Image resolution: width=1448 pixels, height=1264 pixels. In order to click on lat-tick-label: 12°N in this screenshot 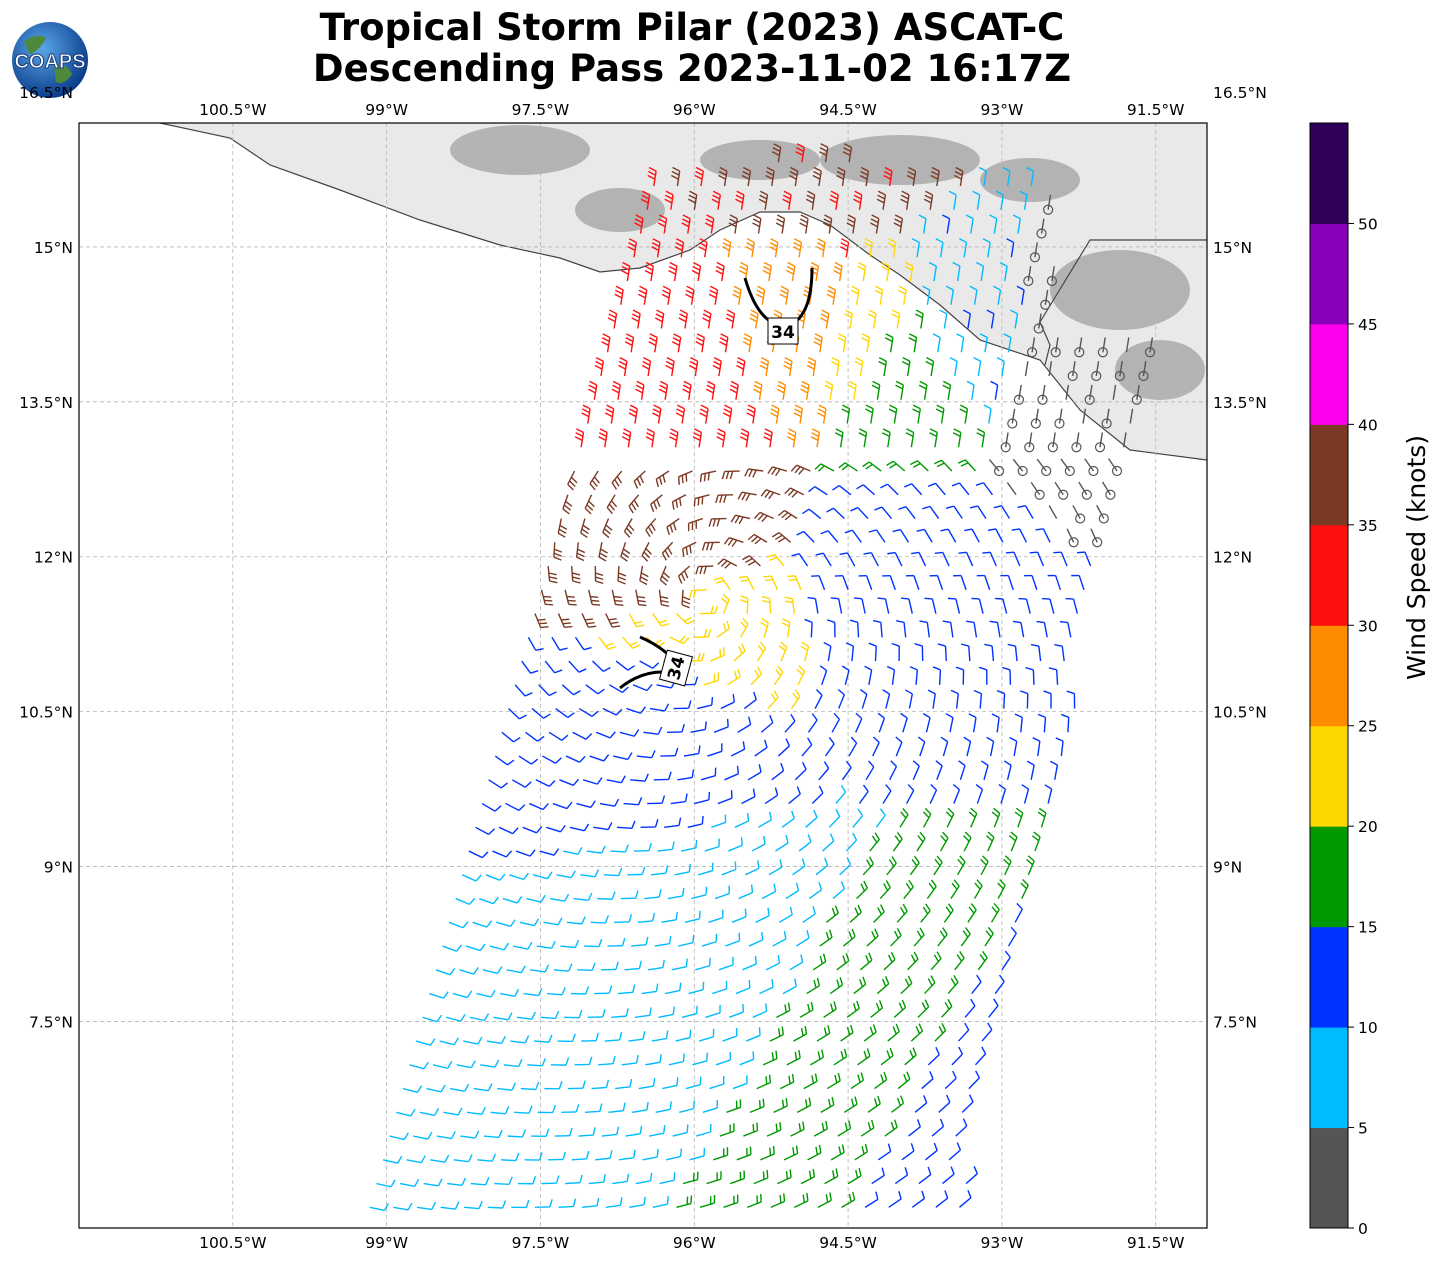, I will do `click(1232, 558)`.